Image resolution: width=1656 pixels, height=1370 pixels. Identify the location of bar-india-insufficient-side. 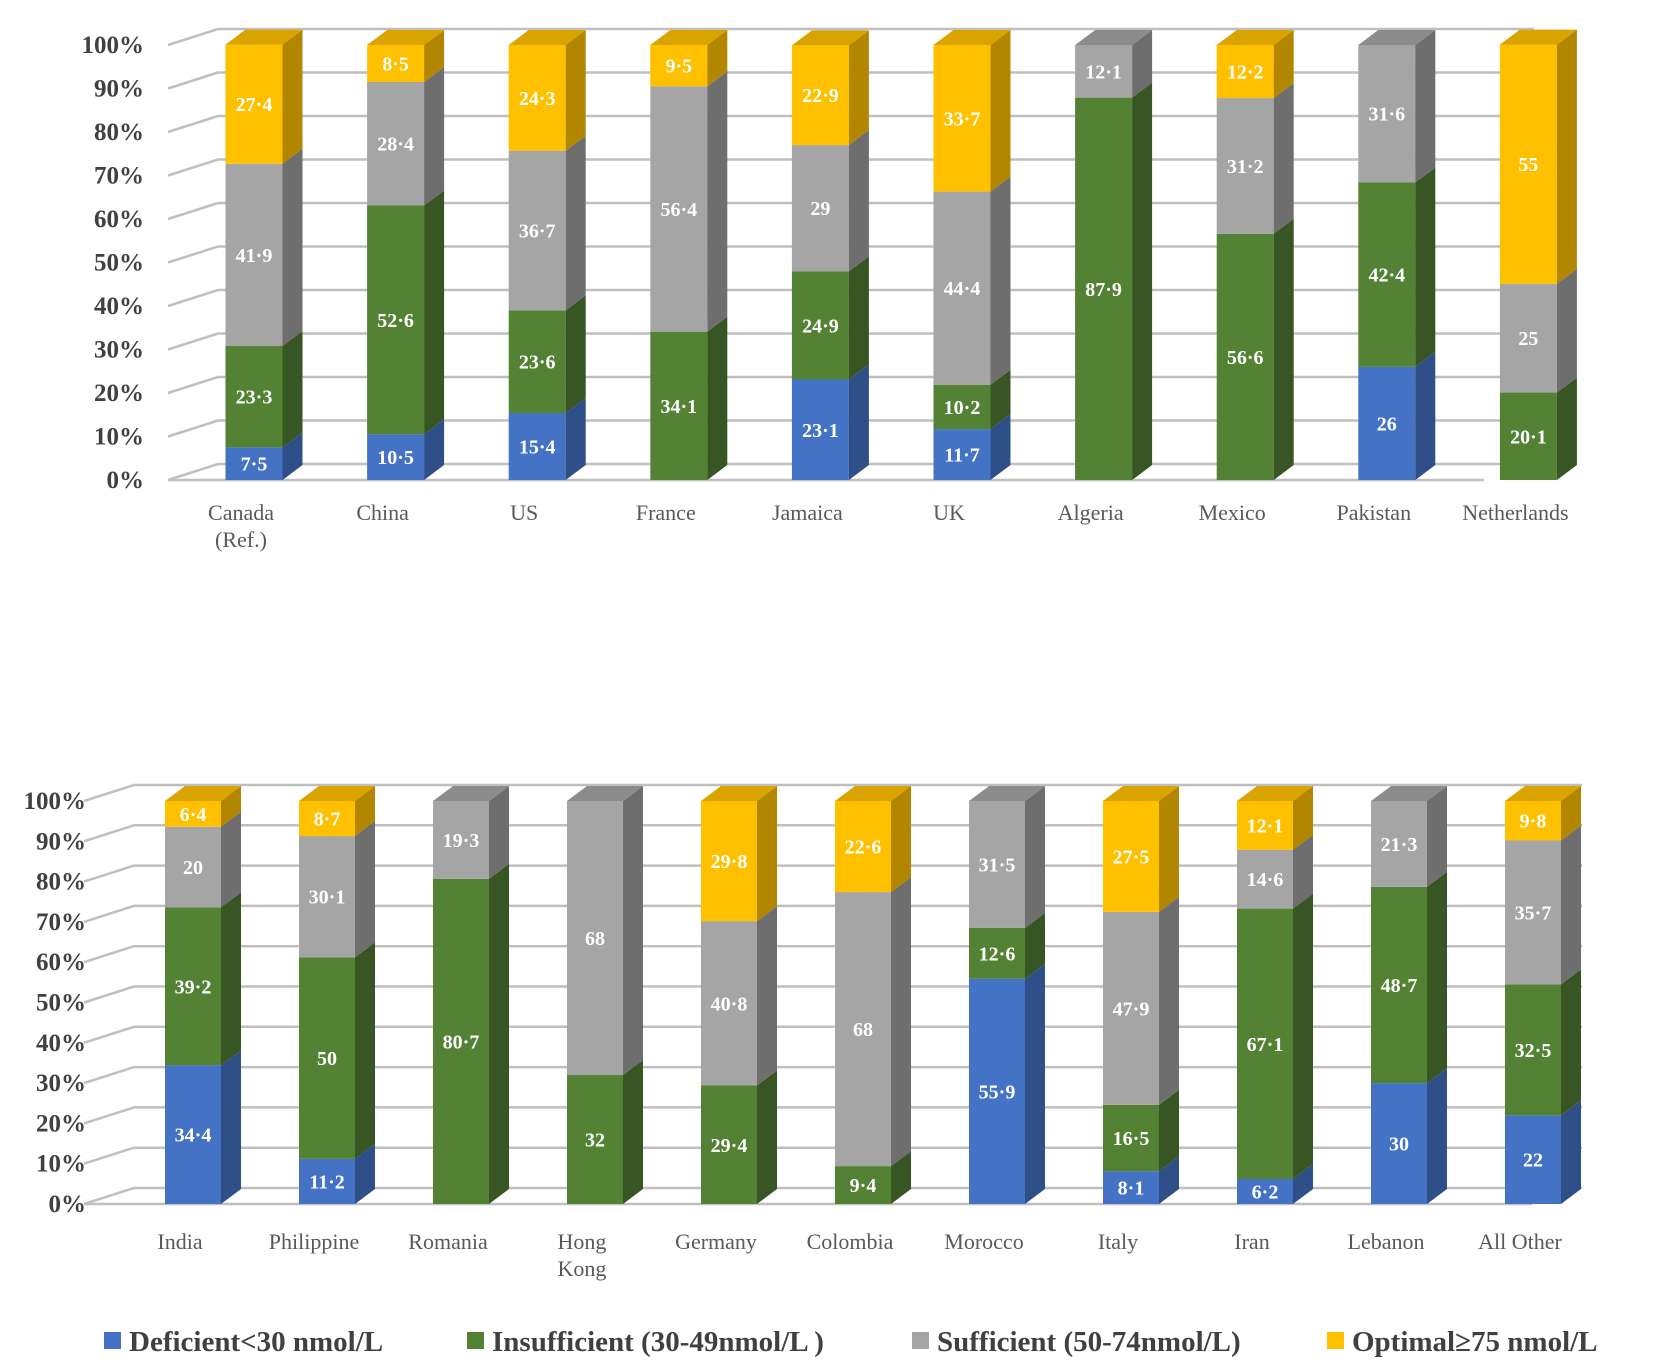
(231, 979).